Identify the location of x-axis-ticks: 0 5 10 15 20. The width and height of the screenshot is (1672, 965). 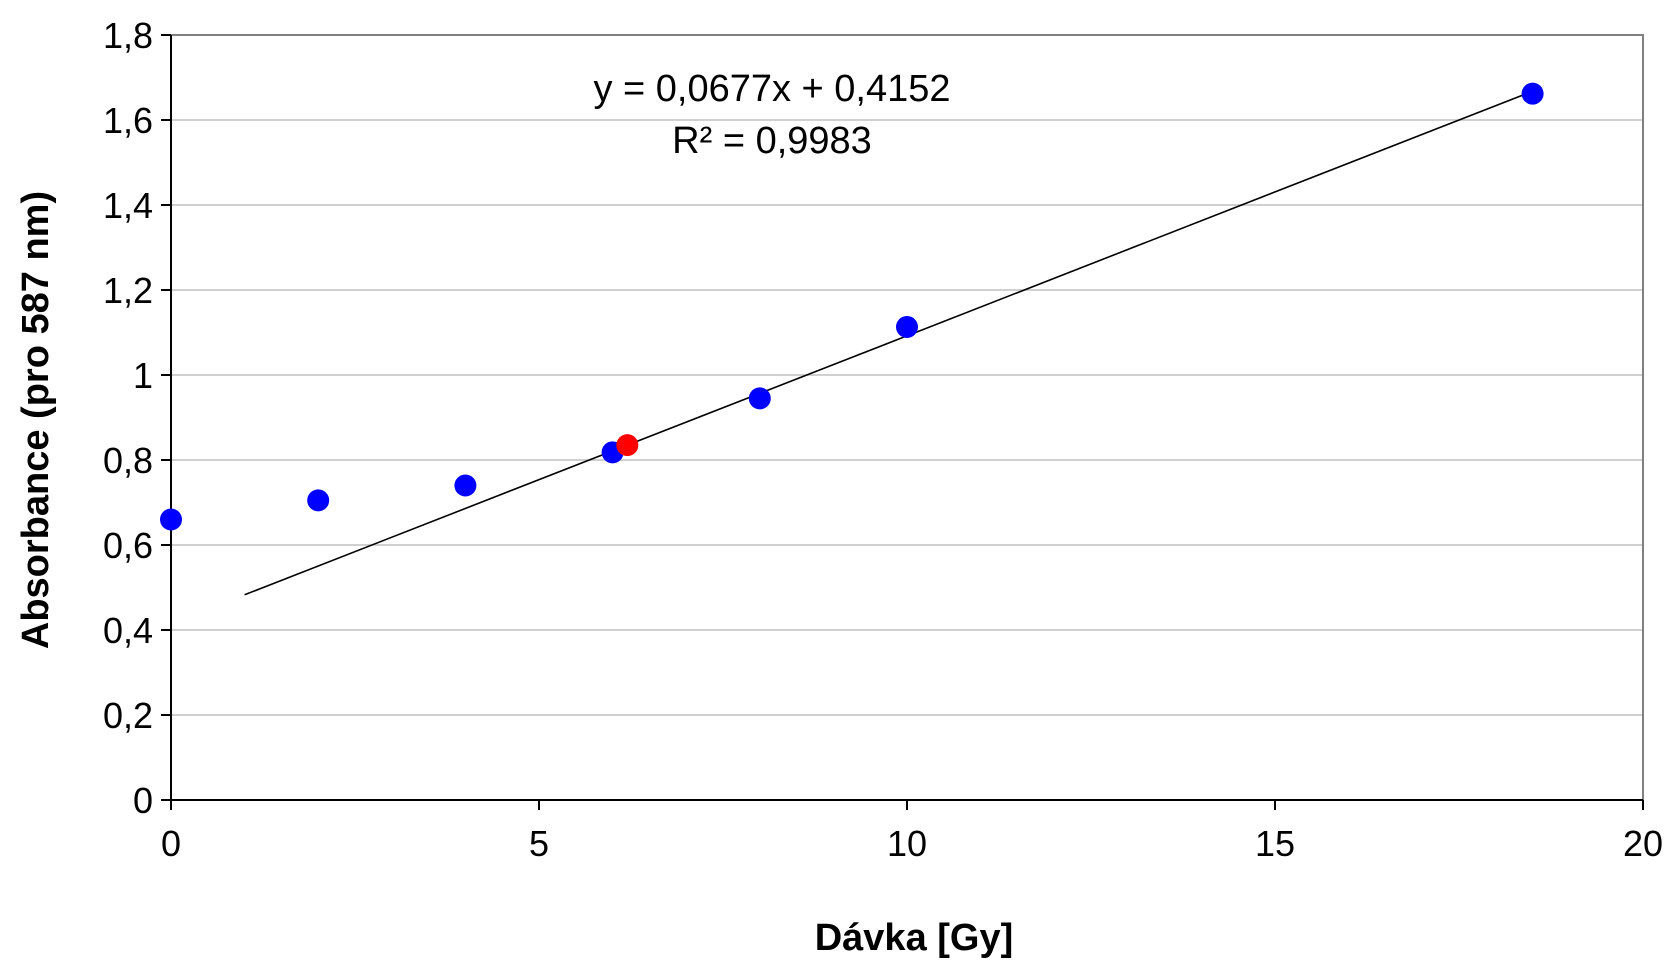
(912, 832).